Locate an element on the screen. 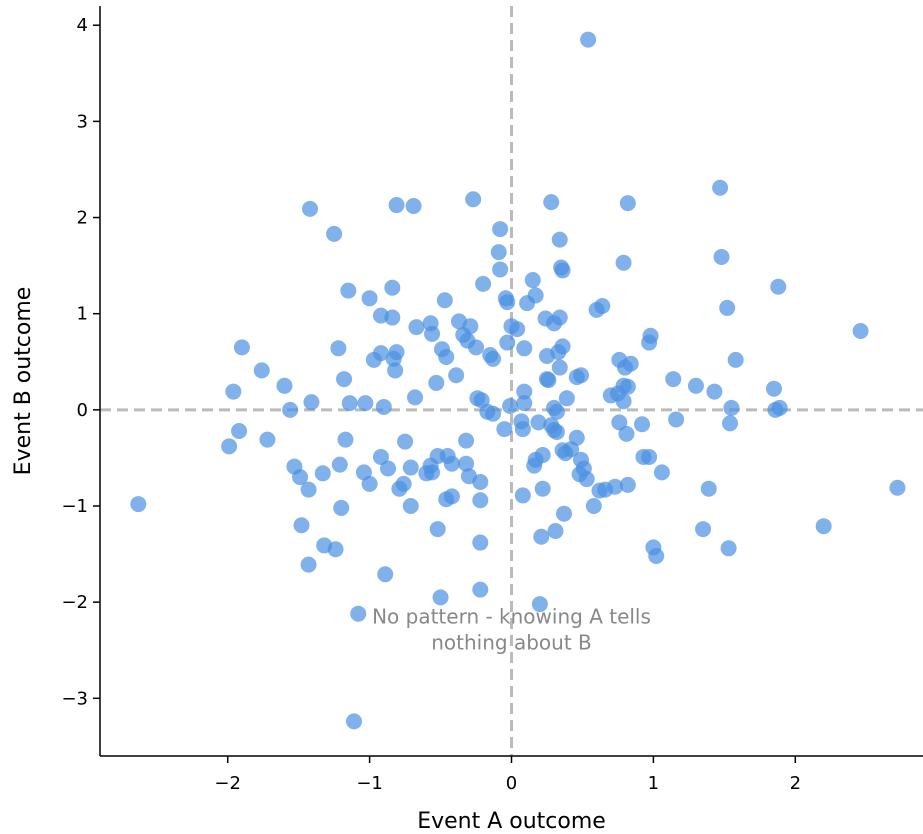 This screenshot has width=923, height=834. annotation-line: No pattern - knowing A tells is located at coordinates (511, 616).